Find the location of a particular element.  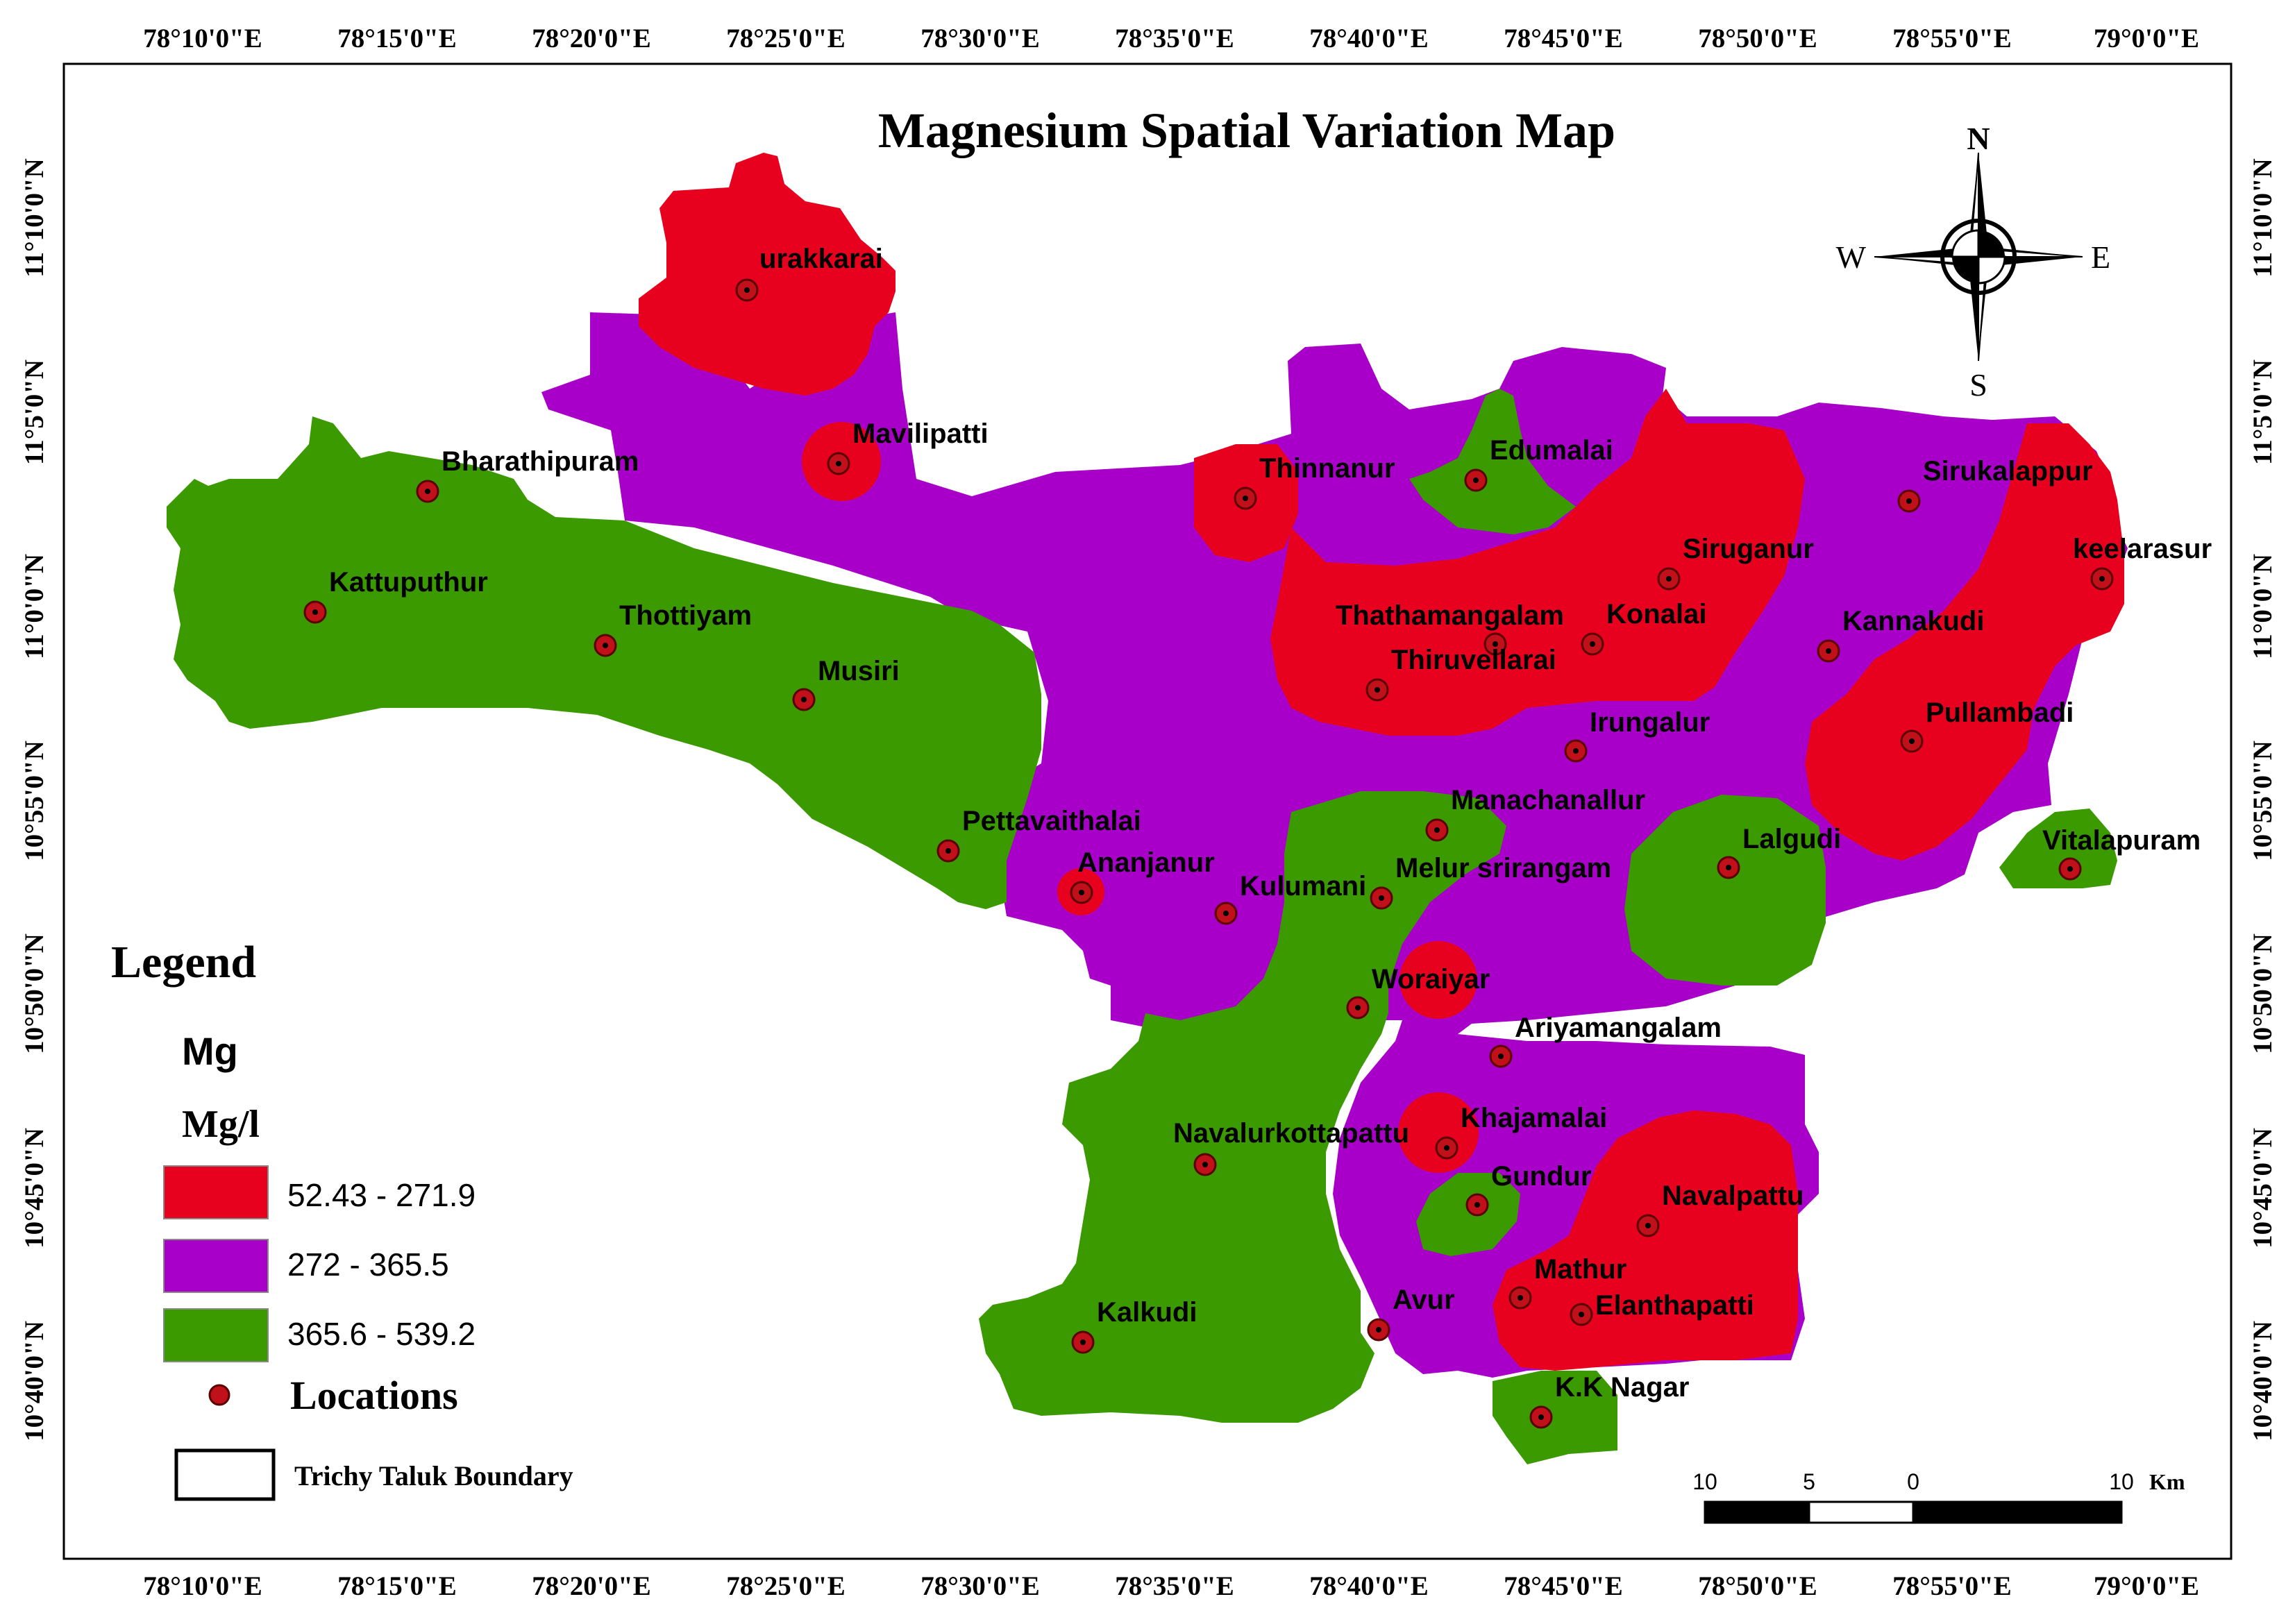

location-label: Sirukalappur is located at coordinates (2008, 471).